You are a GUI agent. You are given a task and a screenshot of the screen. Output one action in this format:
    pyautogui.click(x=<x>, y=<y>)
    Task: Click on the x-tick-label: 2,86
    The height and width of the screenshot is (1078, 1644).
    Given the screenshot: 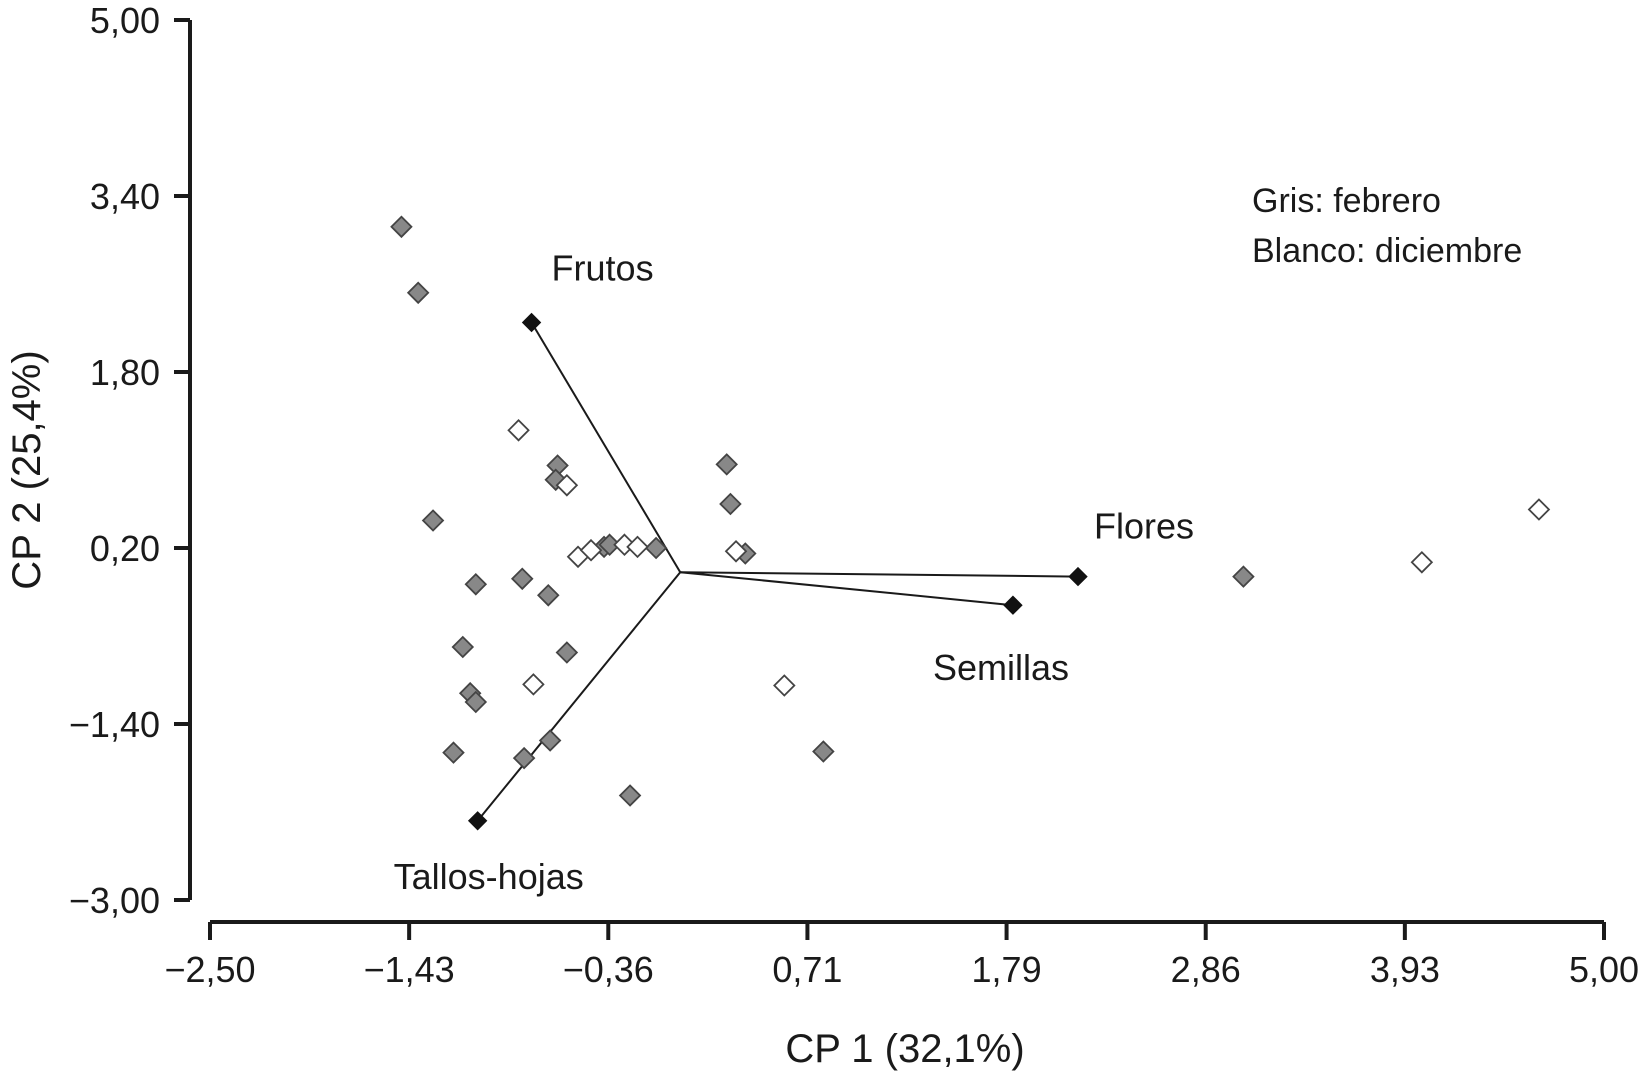 What is the action you would take?
    pyautogui.click(x=1206, y=969)
    